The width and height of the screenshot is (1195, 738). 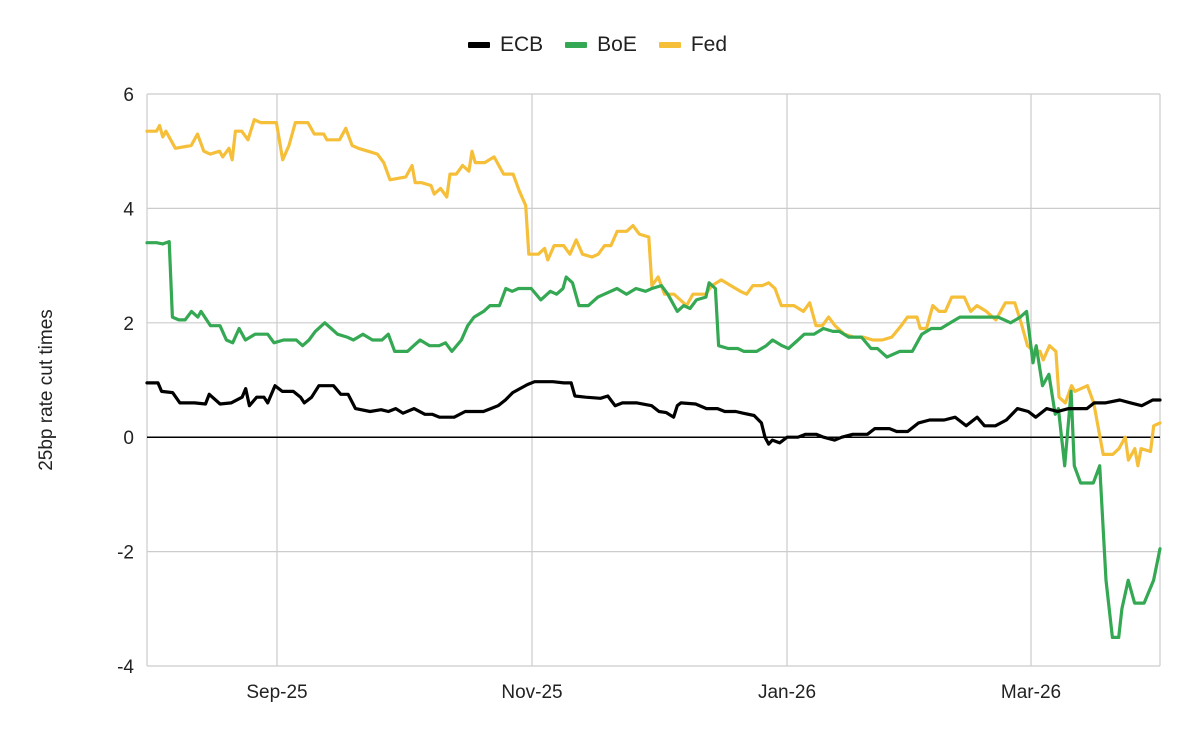 I want to click on legend: ECB BoE Fed, so click(x=597, y=45).